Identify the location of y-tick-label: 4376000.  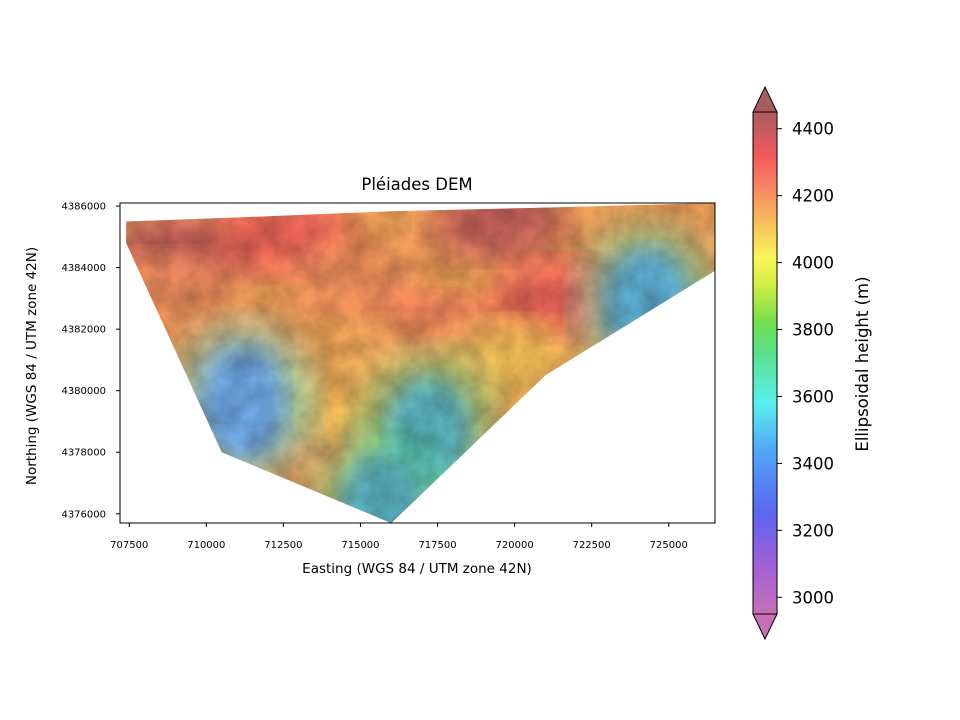
(83, 514).